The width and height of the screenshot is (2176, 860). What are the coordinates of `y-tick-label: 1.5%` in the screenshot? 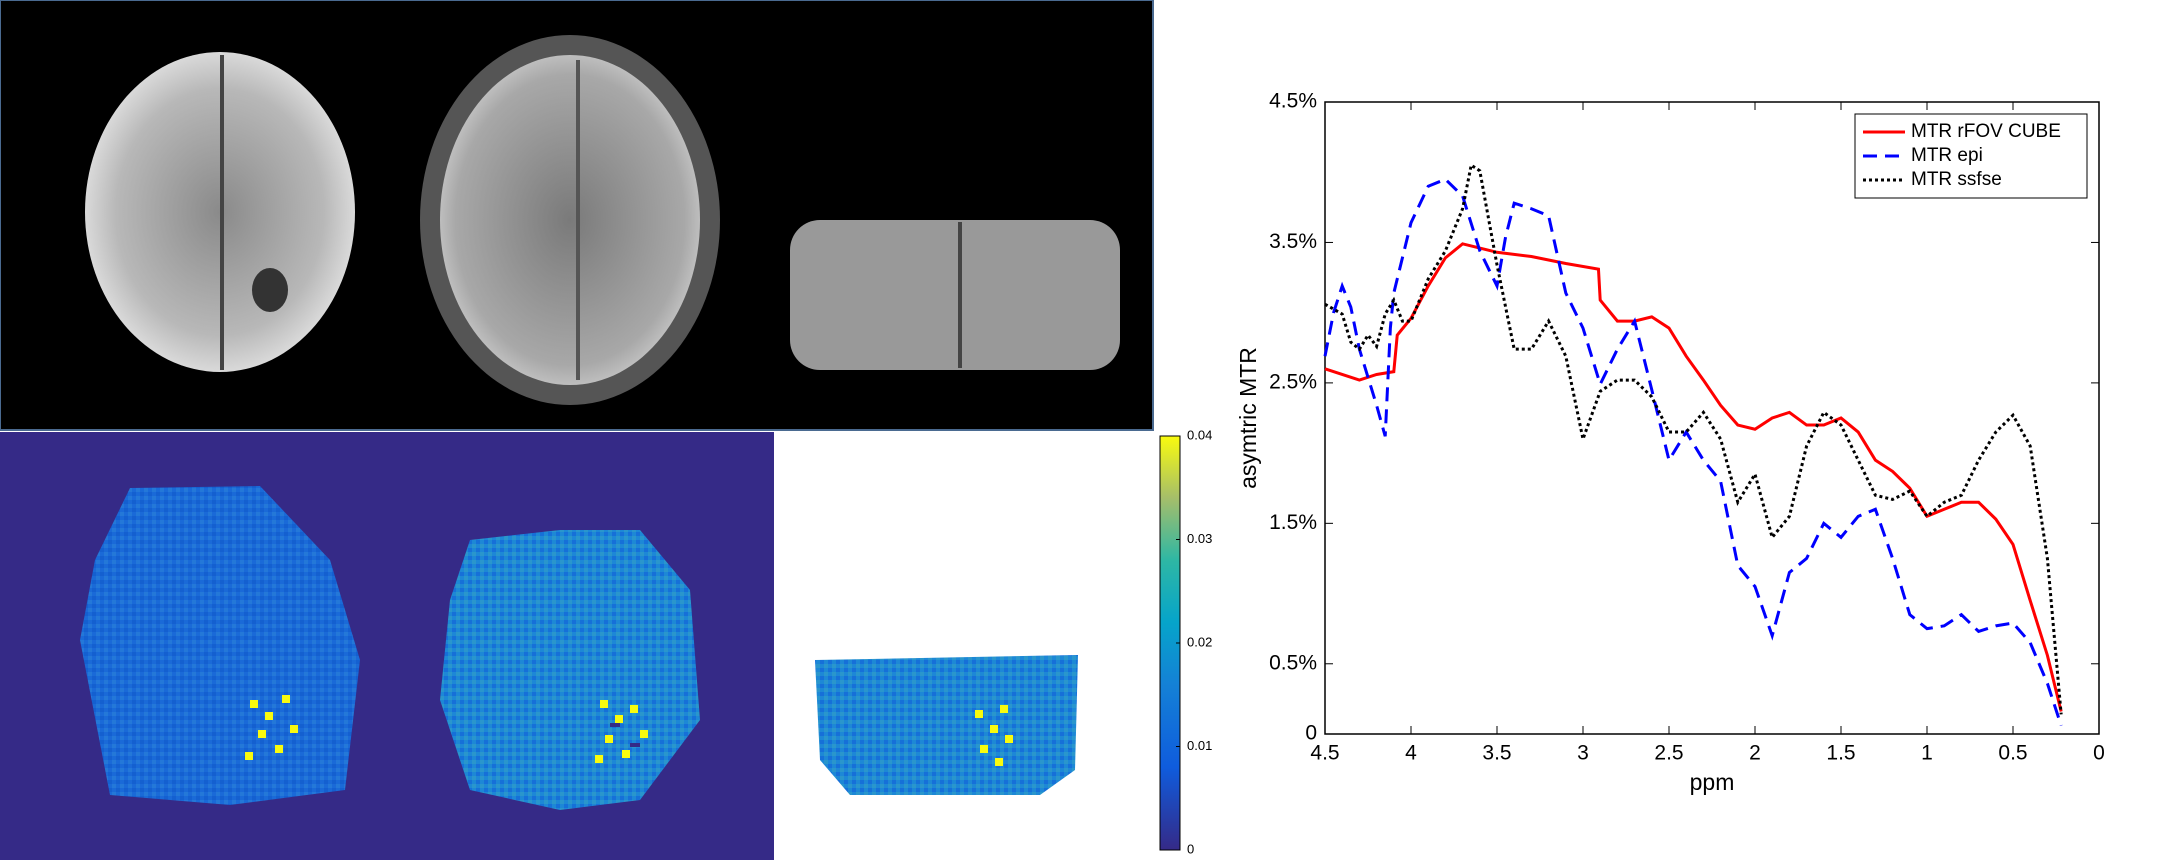 It's located at (1293, 522).